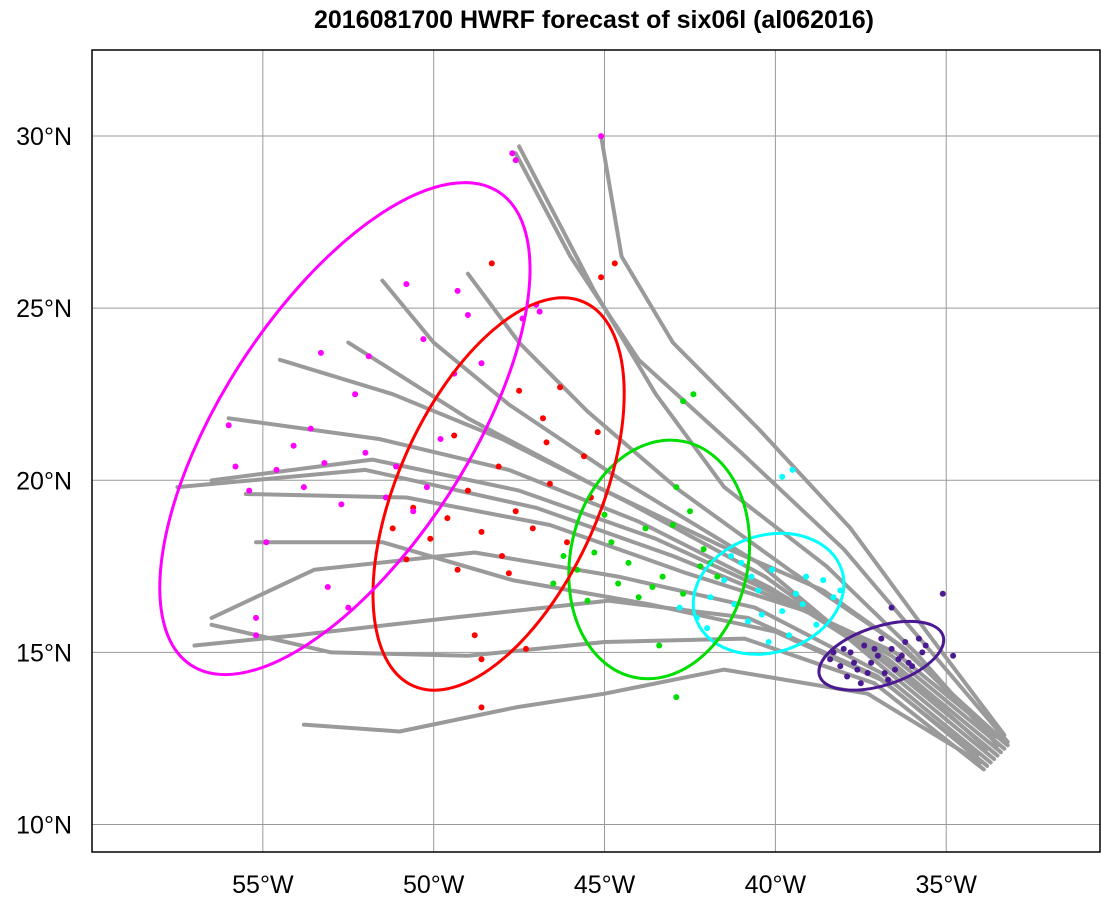  What do you see at coordinates (263, 885) in the screenshot?
I see `x-tick-label: 55°W` at bounding box center [263, 885].